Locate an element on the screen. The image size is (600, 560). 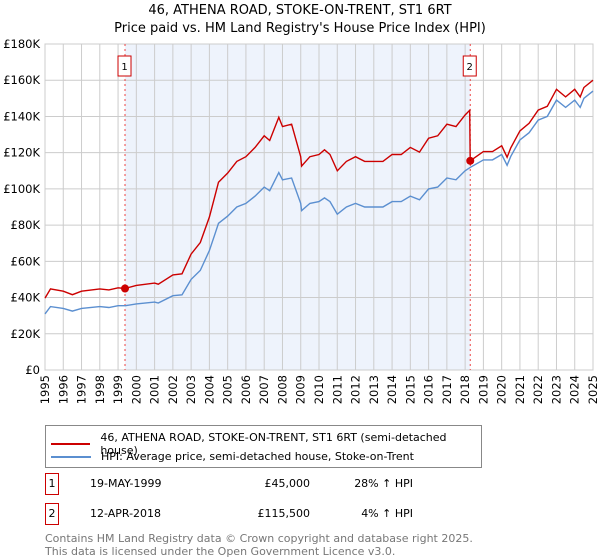
x-tick-label: 2006 is located at coordinates (246, 389).